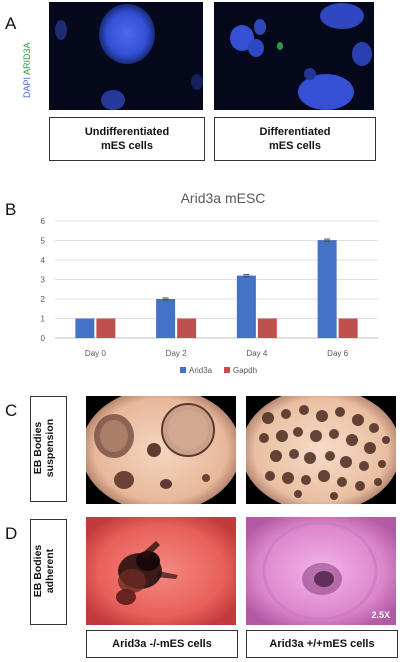 Image resolution: width=400 pixels, height=662 pixels. Describe the element at coordinates (43, 299) in the screenshot. I see `y-tick-label: 2` at that location.